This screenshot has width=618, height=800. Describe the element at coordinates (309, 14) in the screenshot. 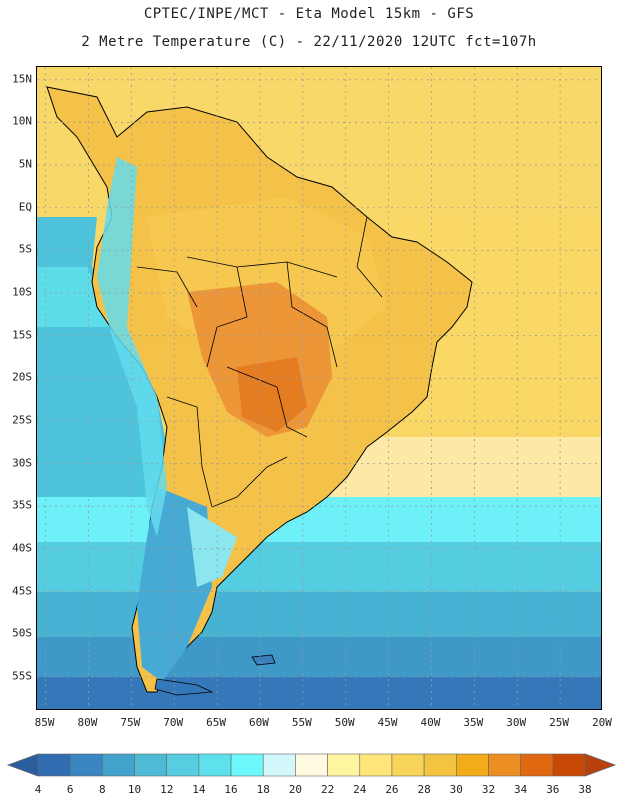

I see `title-line-1: CPTEC/INPE/MCT - Eta Model 15km - GFS` at that location.